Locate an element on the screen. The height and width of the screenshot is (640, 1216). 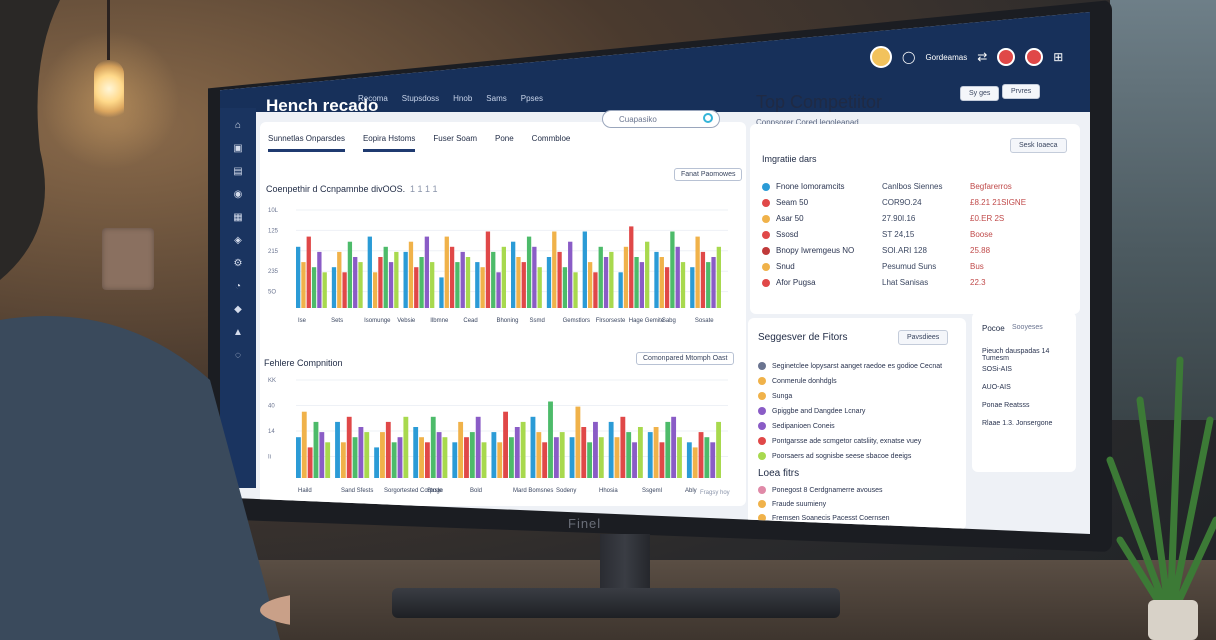
chart2-dropdown: Comonpared Mtomph Oast is located at coordinates (685, 358).